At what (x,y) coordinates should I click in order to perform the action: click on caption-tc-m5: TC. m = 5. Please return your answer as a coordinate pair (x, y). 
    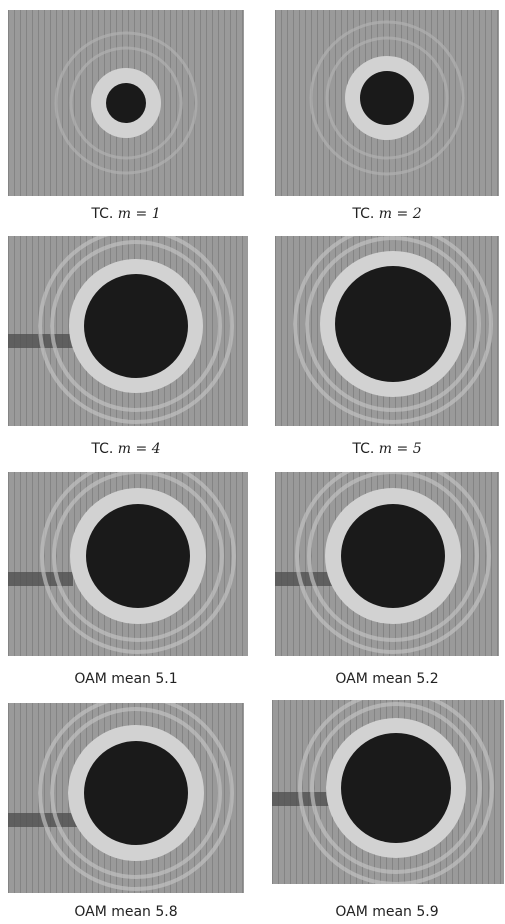
    Looking at the image, I should click on (387, 449).